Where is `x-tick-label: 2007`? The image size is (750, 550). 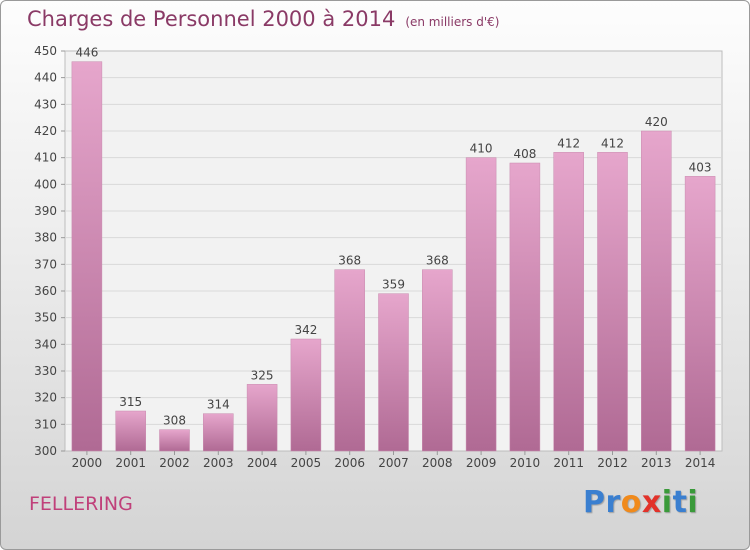 x-tick-label: 2007 is located at coordinates (393, 463).